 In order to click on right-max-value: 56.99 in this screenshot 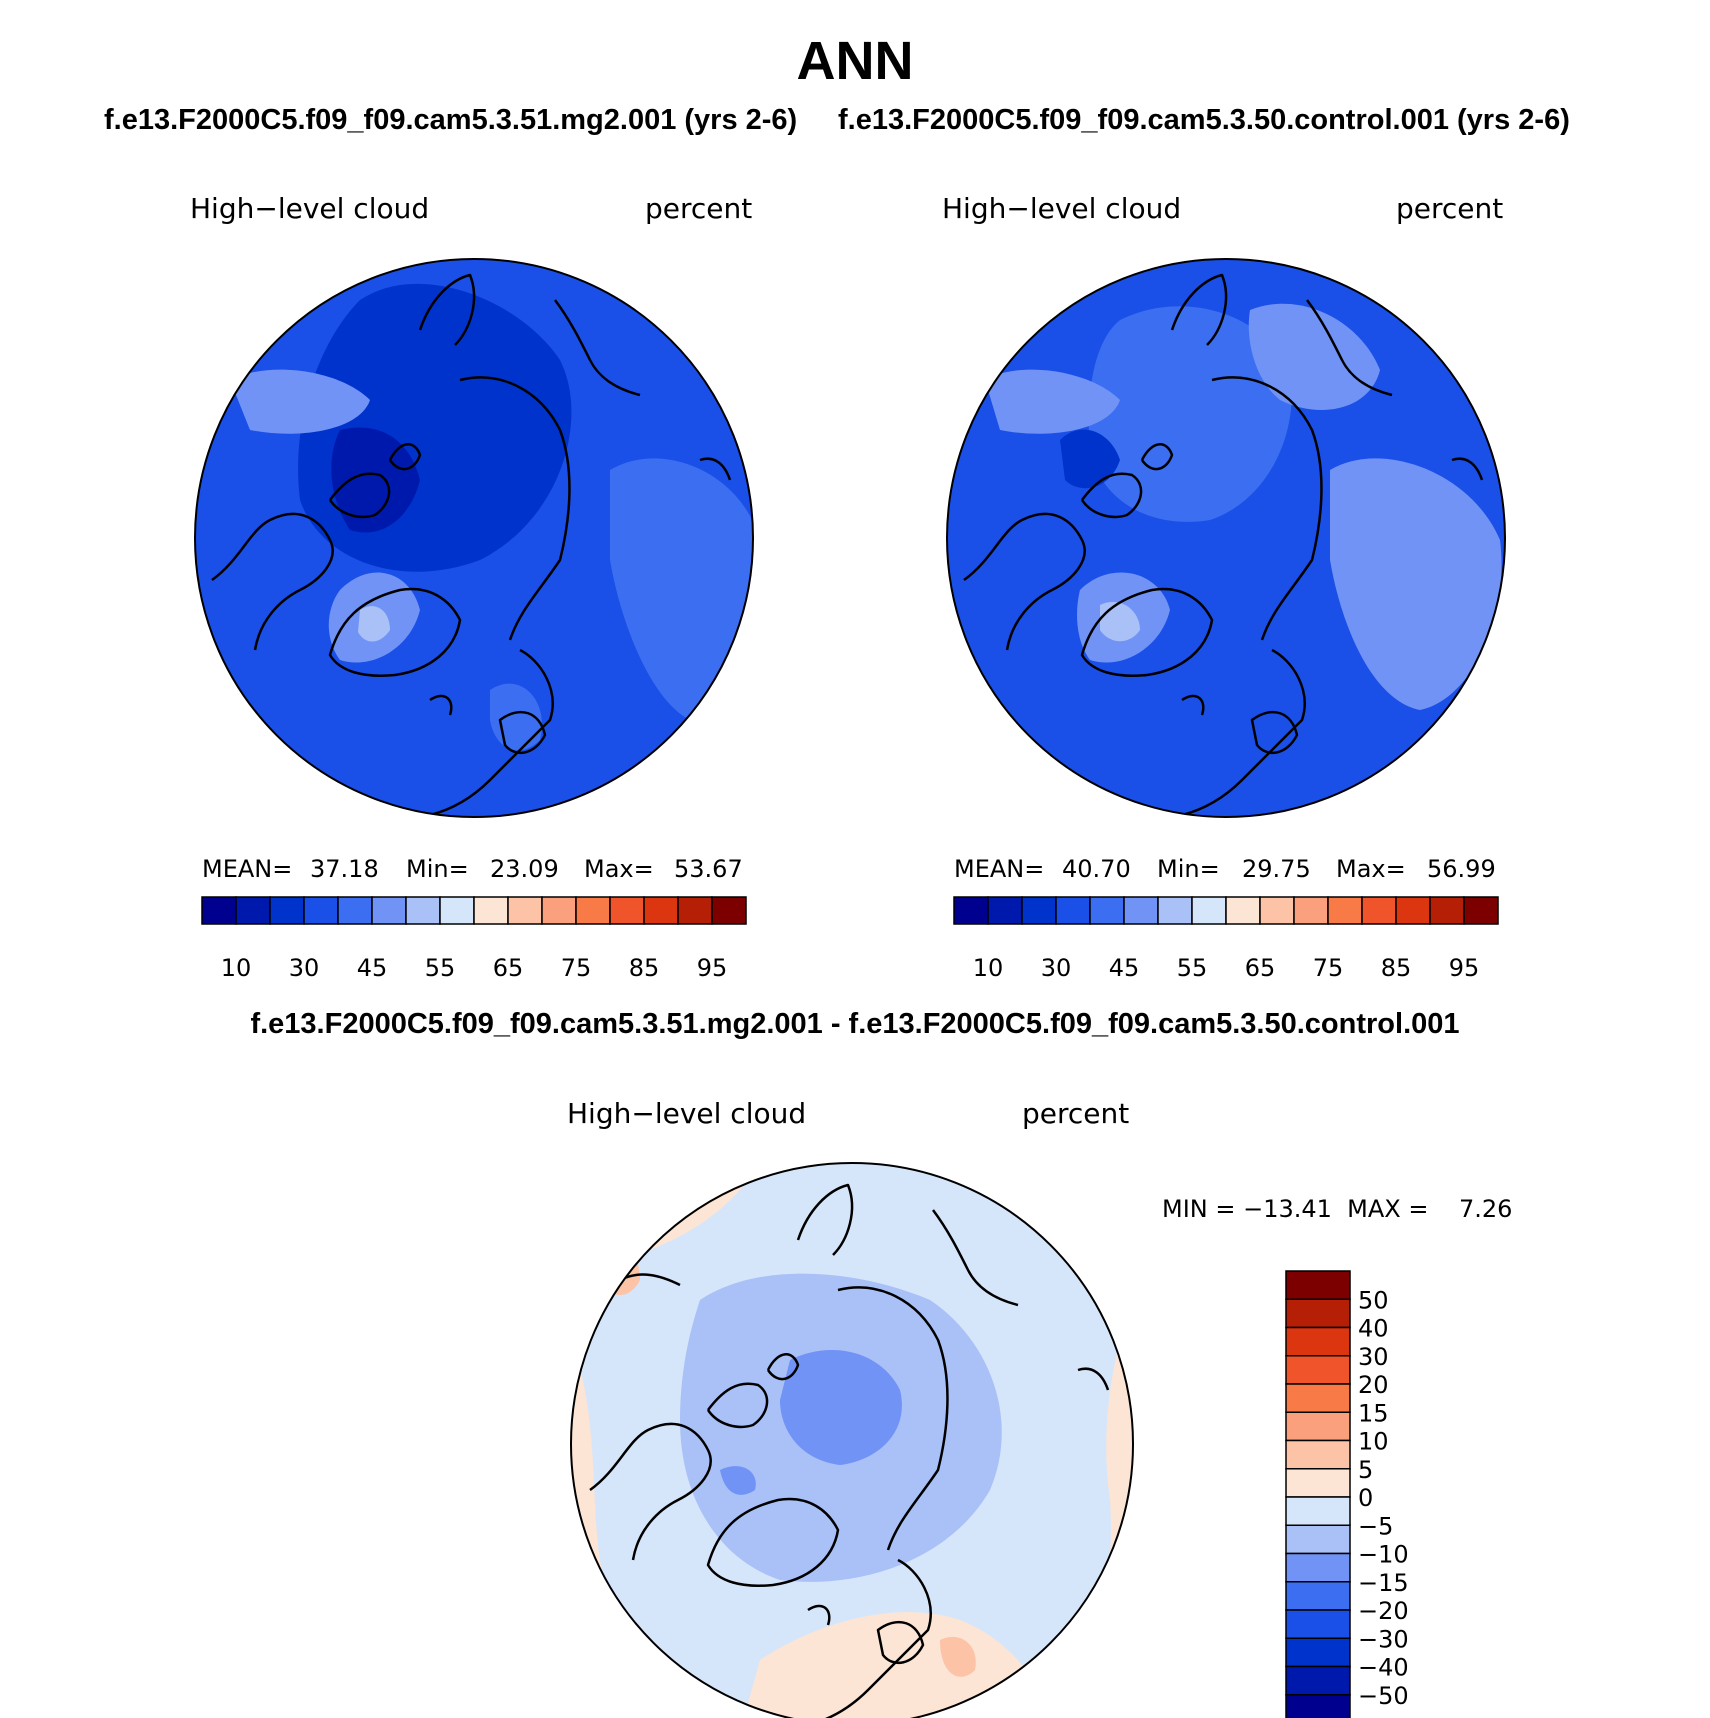, I will do `click(1461, 869)`.